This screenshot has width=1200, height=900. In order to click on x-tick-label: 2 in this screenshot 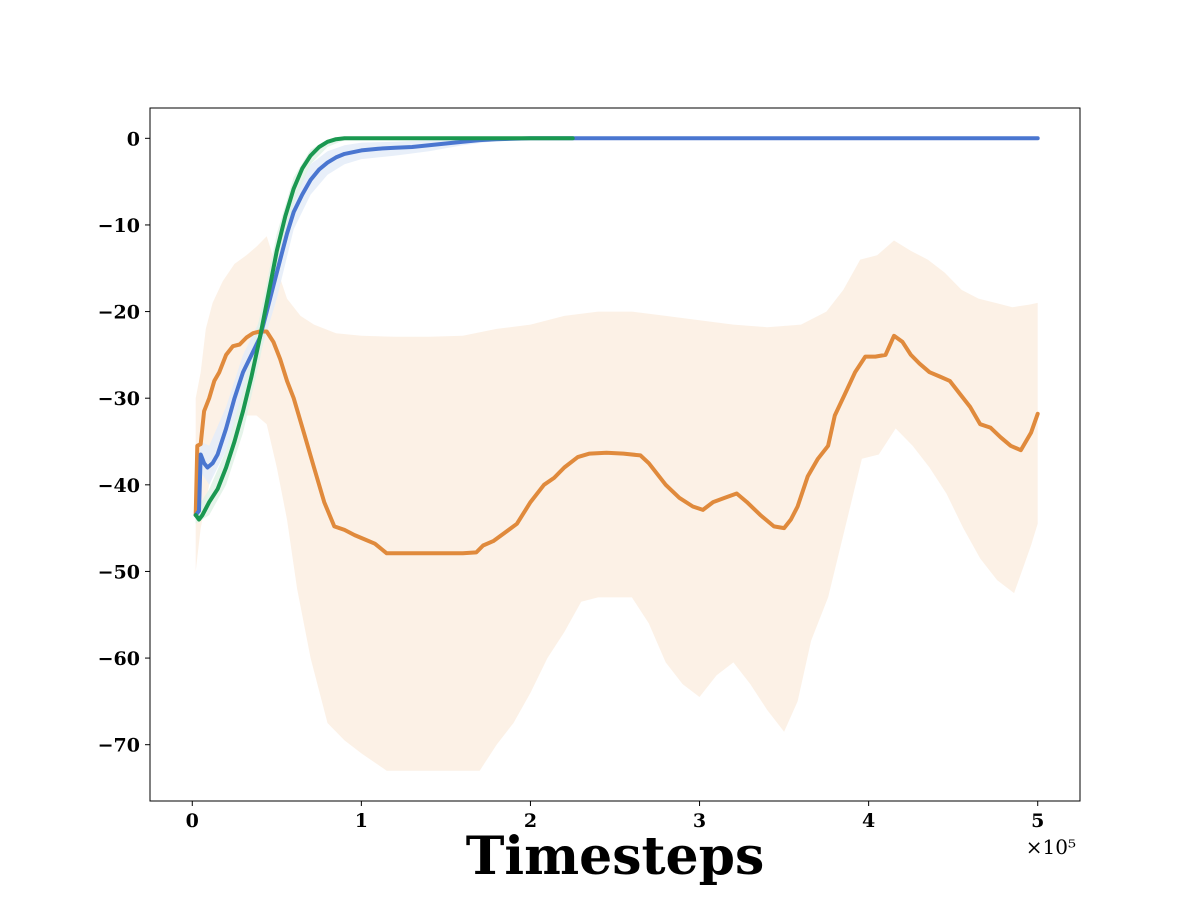, I will do `click(530, 821)`.